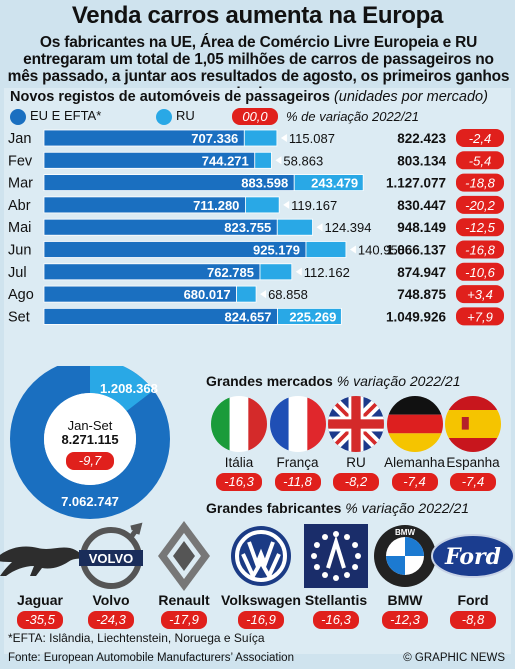  Describe the element at coordinates (312, 138) in the screenshot. I see `bar-uk-label: 115.087` at that location.